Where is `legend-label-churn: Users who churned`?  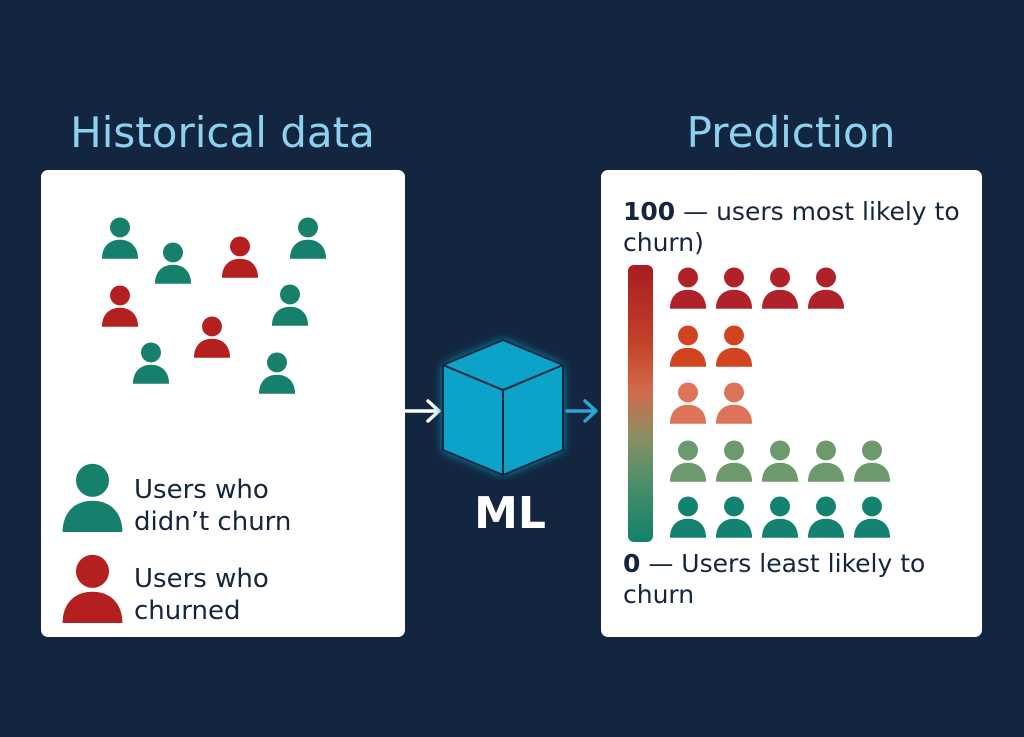 legend-label-churn: Users who churned is located at coordinates (201, 595).